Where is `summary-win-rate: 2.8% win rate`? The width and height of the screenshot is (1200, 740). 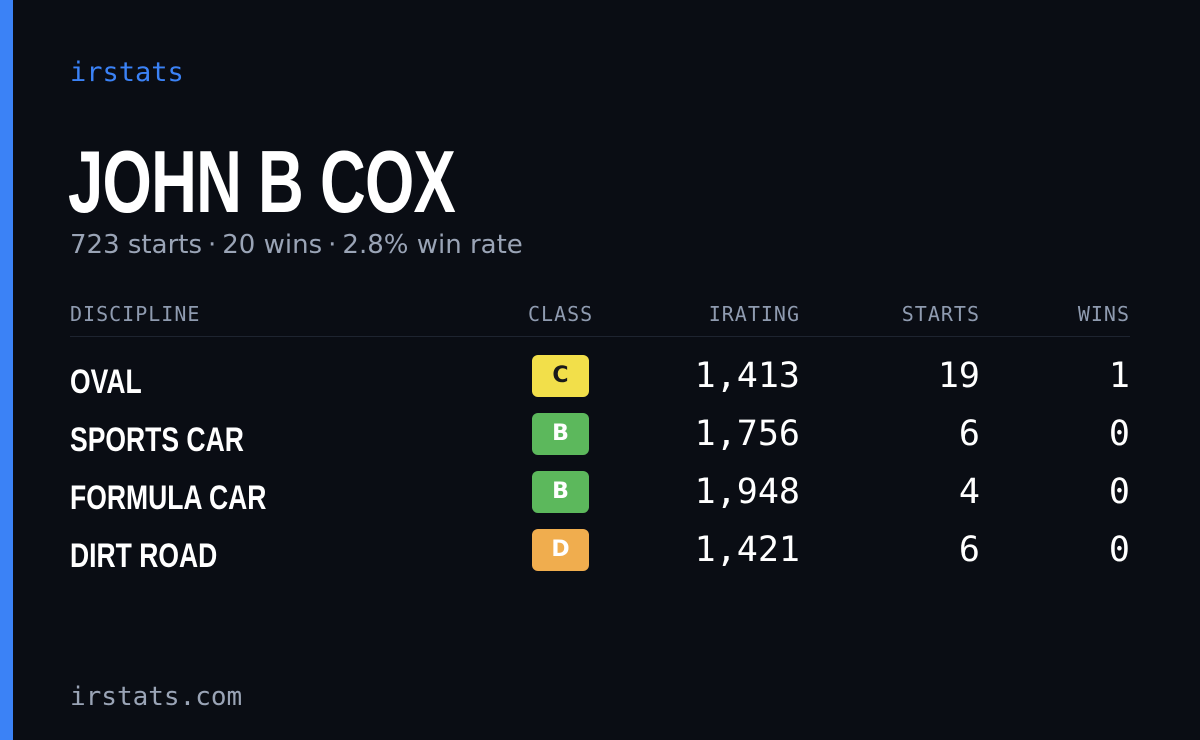 summary-win-rate: 2.8% win rate is located at coordinates (432, 245).